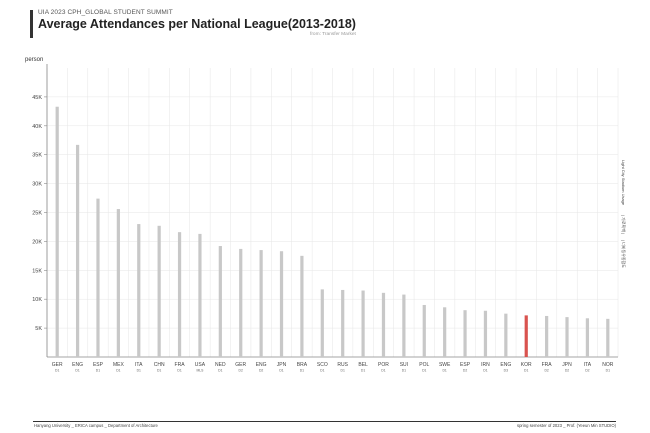  Describe the element at coordinates (363, 323) in the screenshot. I see `bar-bel` at that location.